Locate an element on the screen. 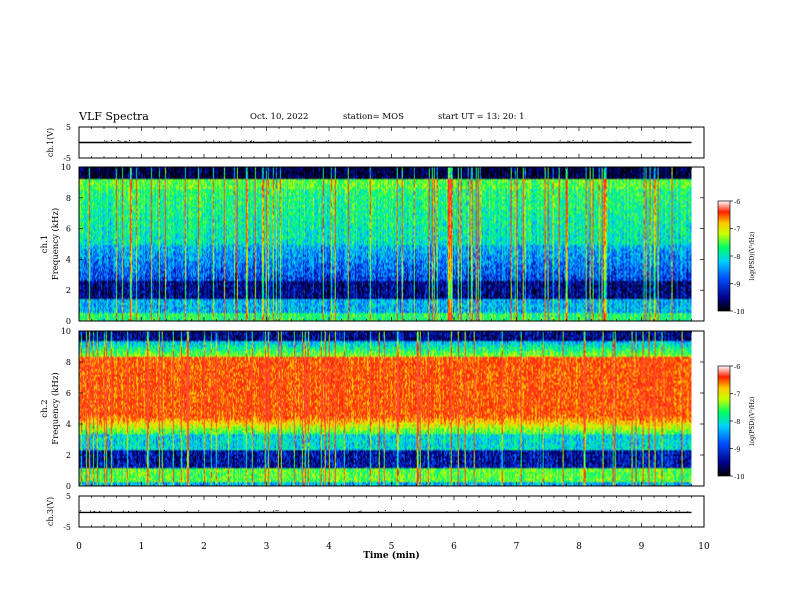  x-tick-label: 8 is located at coordinates (579, 547).